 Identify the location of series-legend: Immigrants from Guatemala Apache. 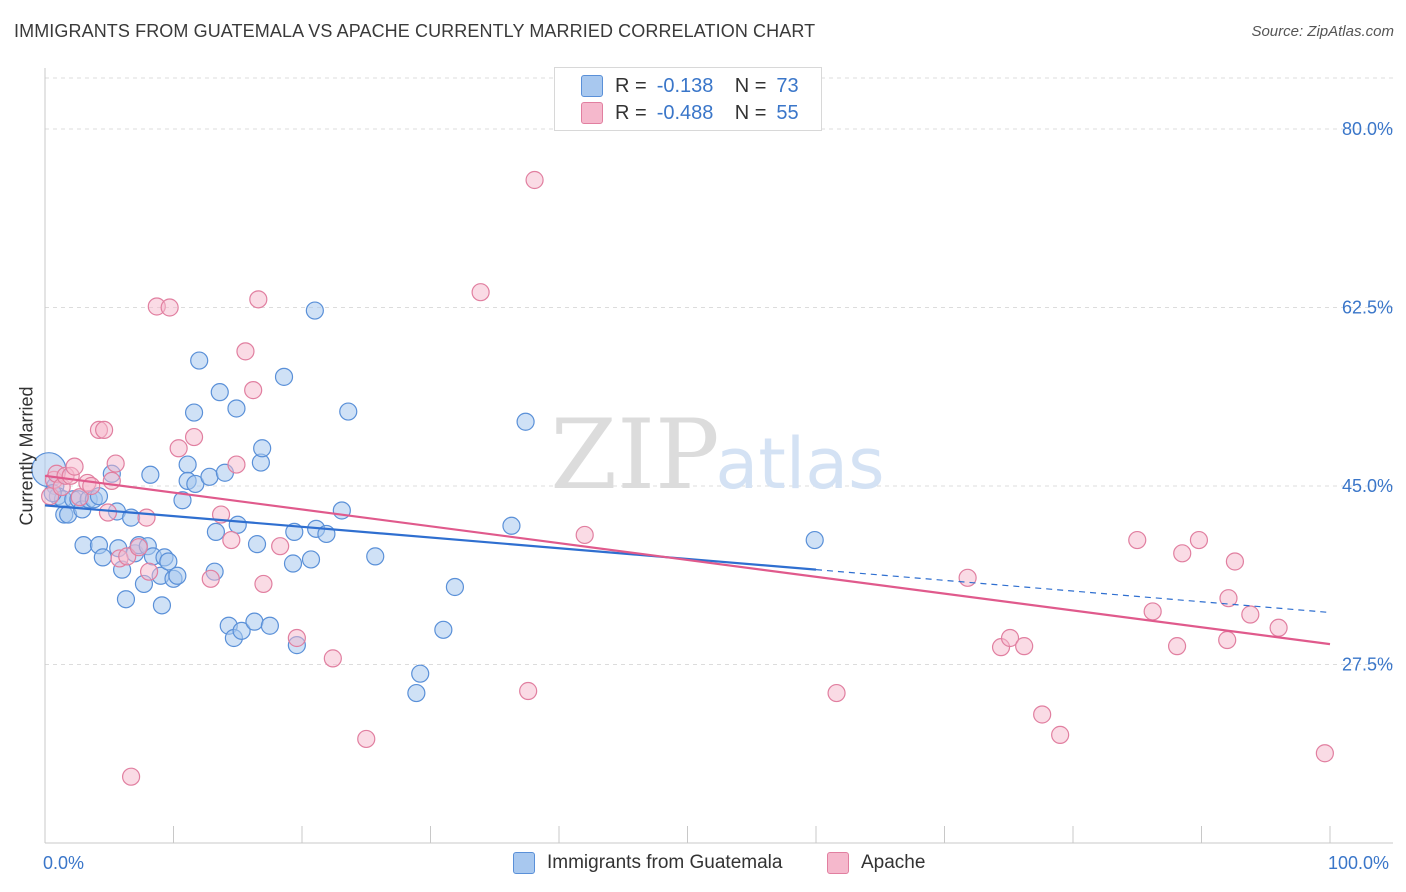
(703, 865).